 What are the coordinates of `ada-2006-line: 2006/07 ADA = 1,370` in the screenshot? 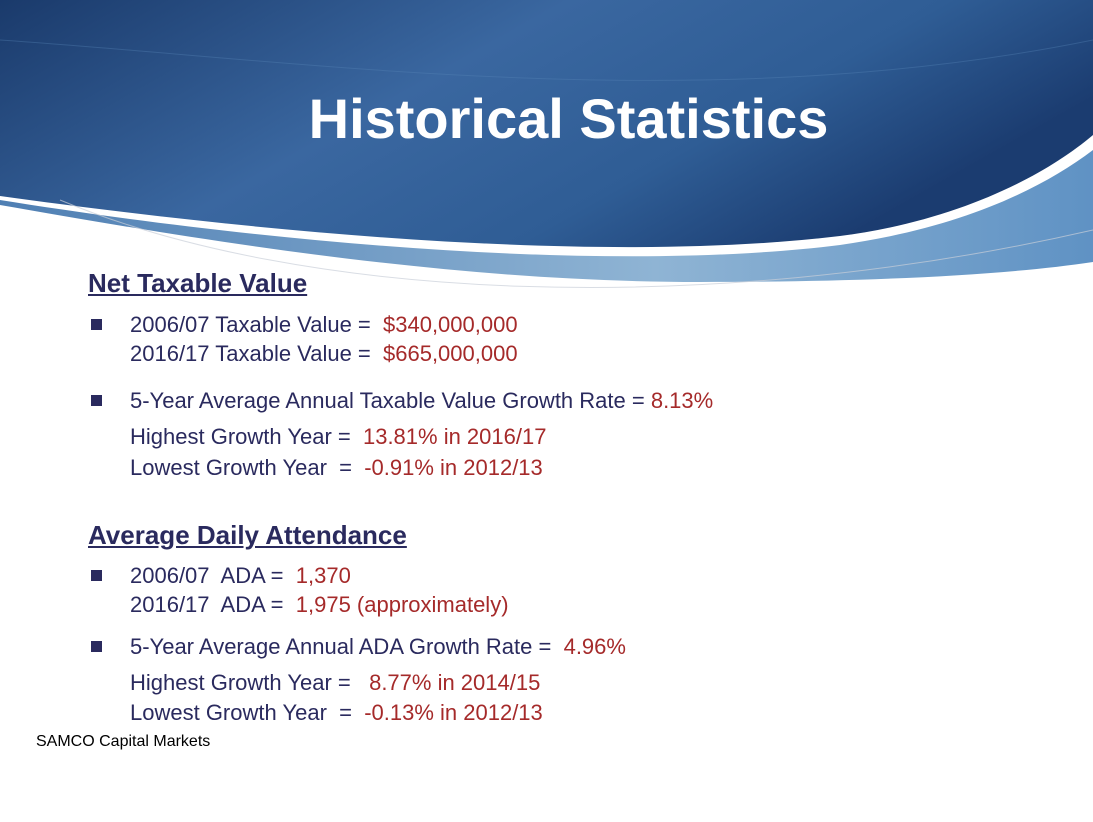 It's located at (240, 576).